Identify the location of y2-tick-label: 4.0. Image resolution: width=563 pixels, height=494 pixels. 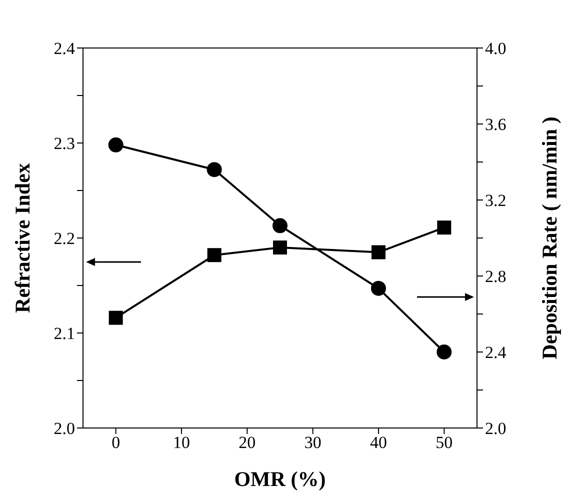
(495, 48).